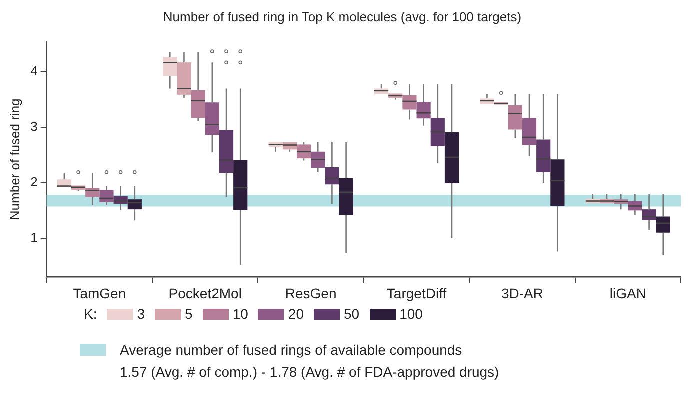  I want to click on y-tick-label: 2, so click(34, 182).